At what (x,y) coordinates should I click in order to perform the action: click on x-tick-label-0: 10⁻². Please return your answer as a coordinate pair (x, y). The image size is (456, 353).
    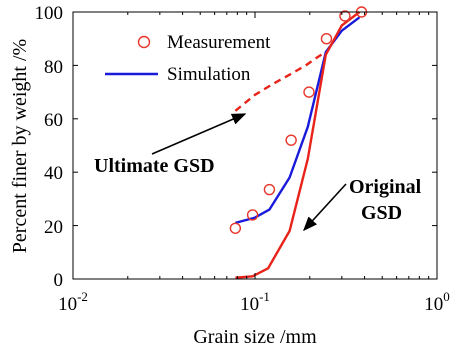
    Looking at the image, I should click on (73, 302).